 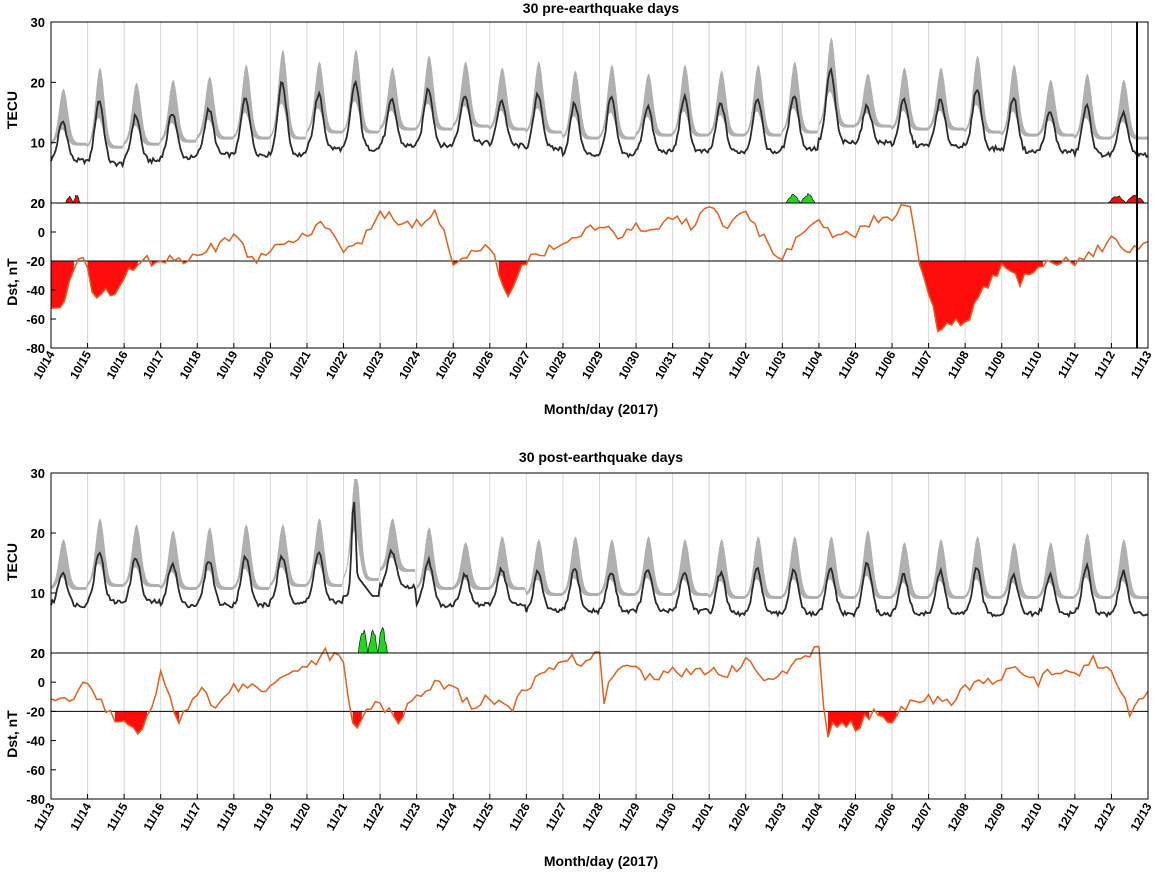 What do you see at coordinates (1141, 364) in the screenshot?
I see `x-tick-label: 11/13` at bounding box center [1141, 364].